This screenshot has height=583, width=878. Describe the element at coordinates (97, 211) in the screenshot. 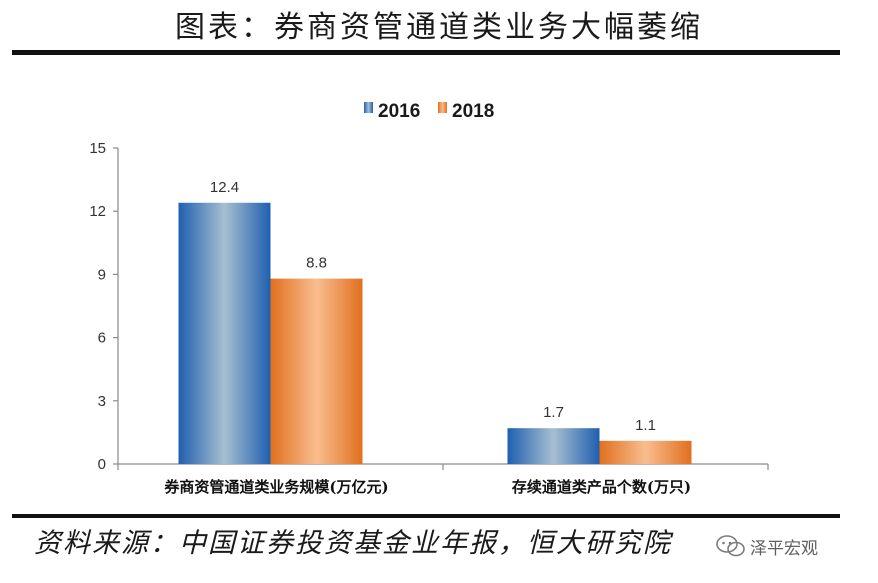

I see `y-tick-label: 12` at that location.